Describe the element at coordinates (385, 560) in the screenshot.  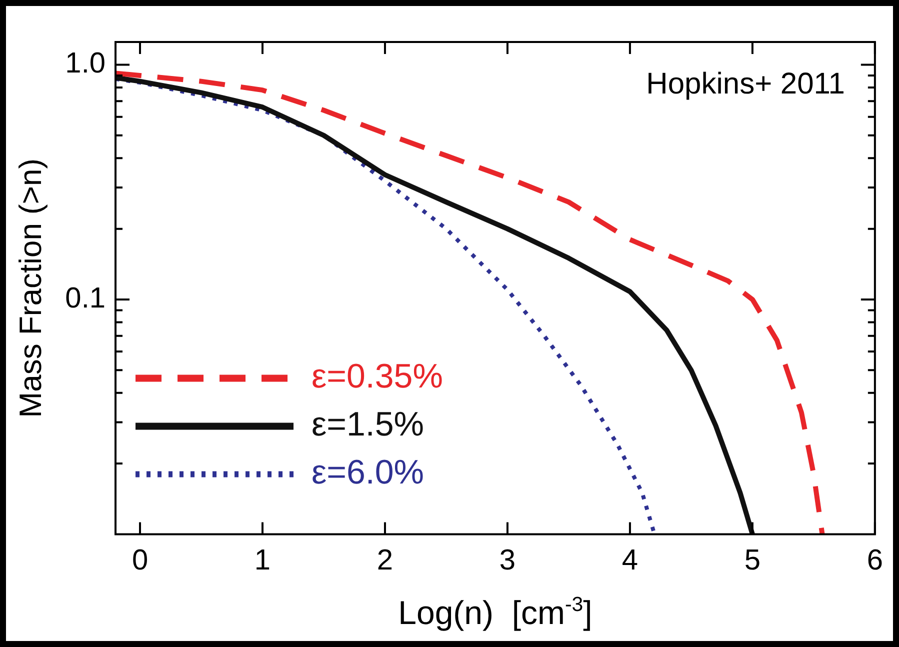
I see `x-tick-label: 2` at that location.